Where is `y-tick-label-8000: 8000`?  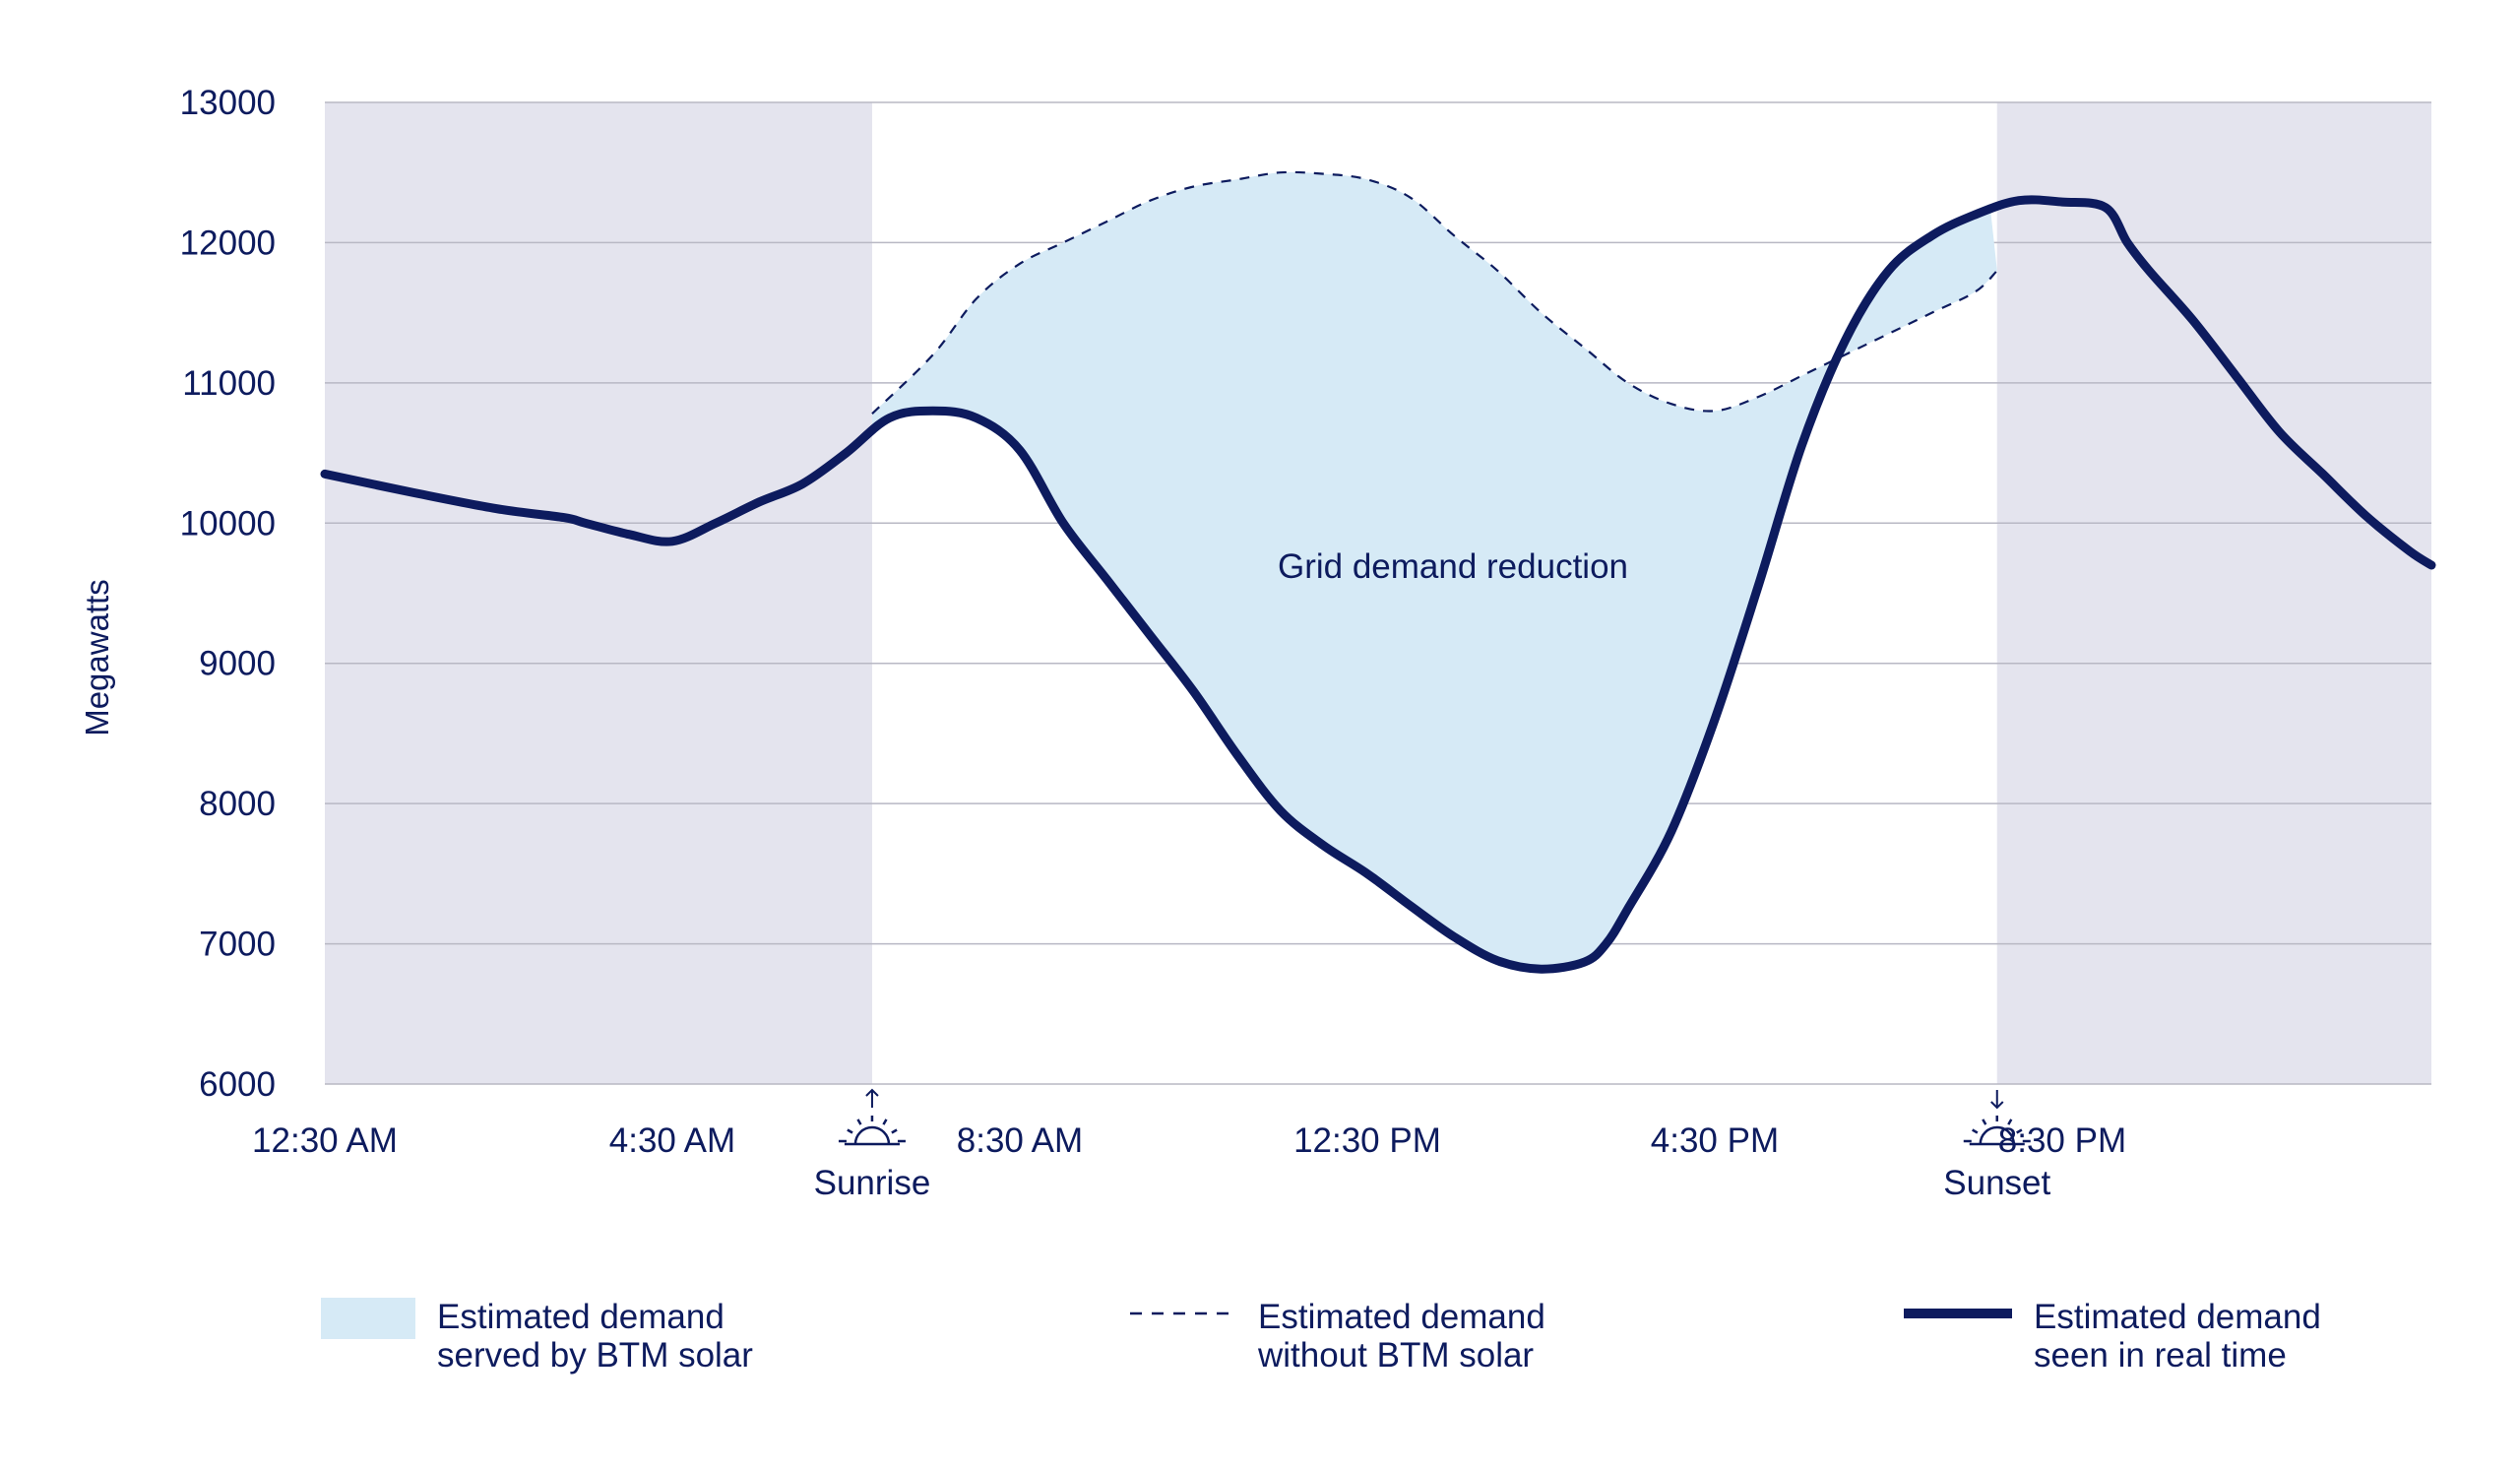
y-tick-label-8000: 8000 is located at coordinates (237, 804).